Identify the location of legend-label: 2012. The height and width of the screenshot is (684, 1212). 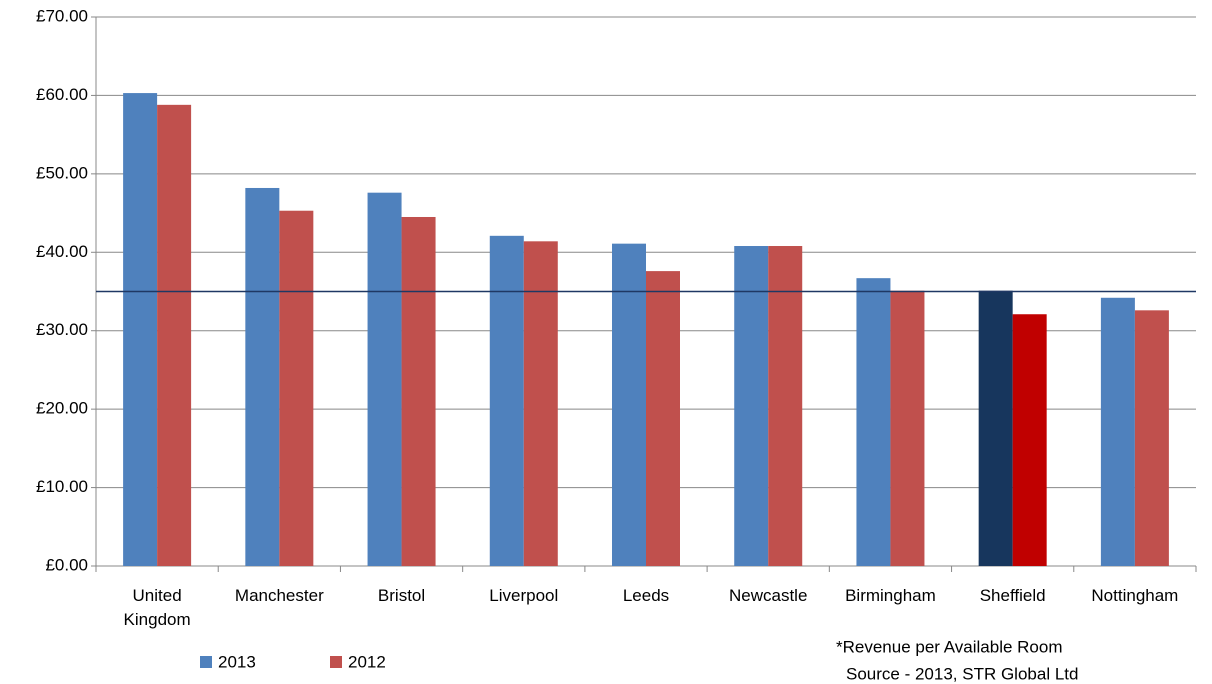
(367, 661).